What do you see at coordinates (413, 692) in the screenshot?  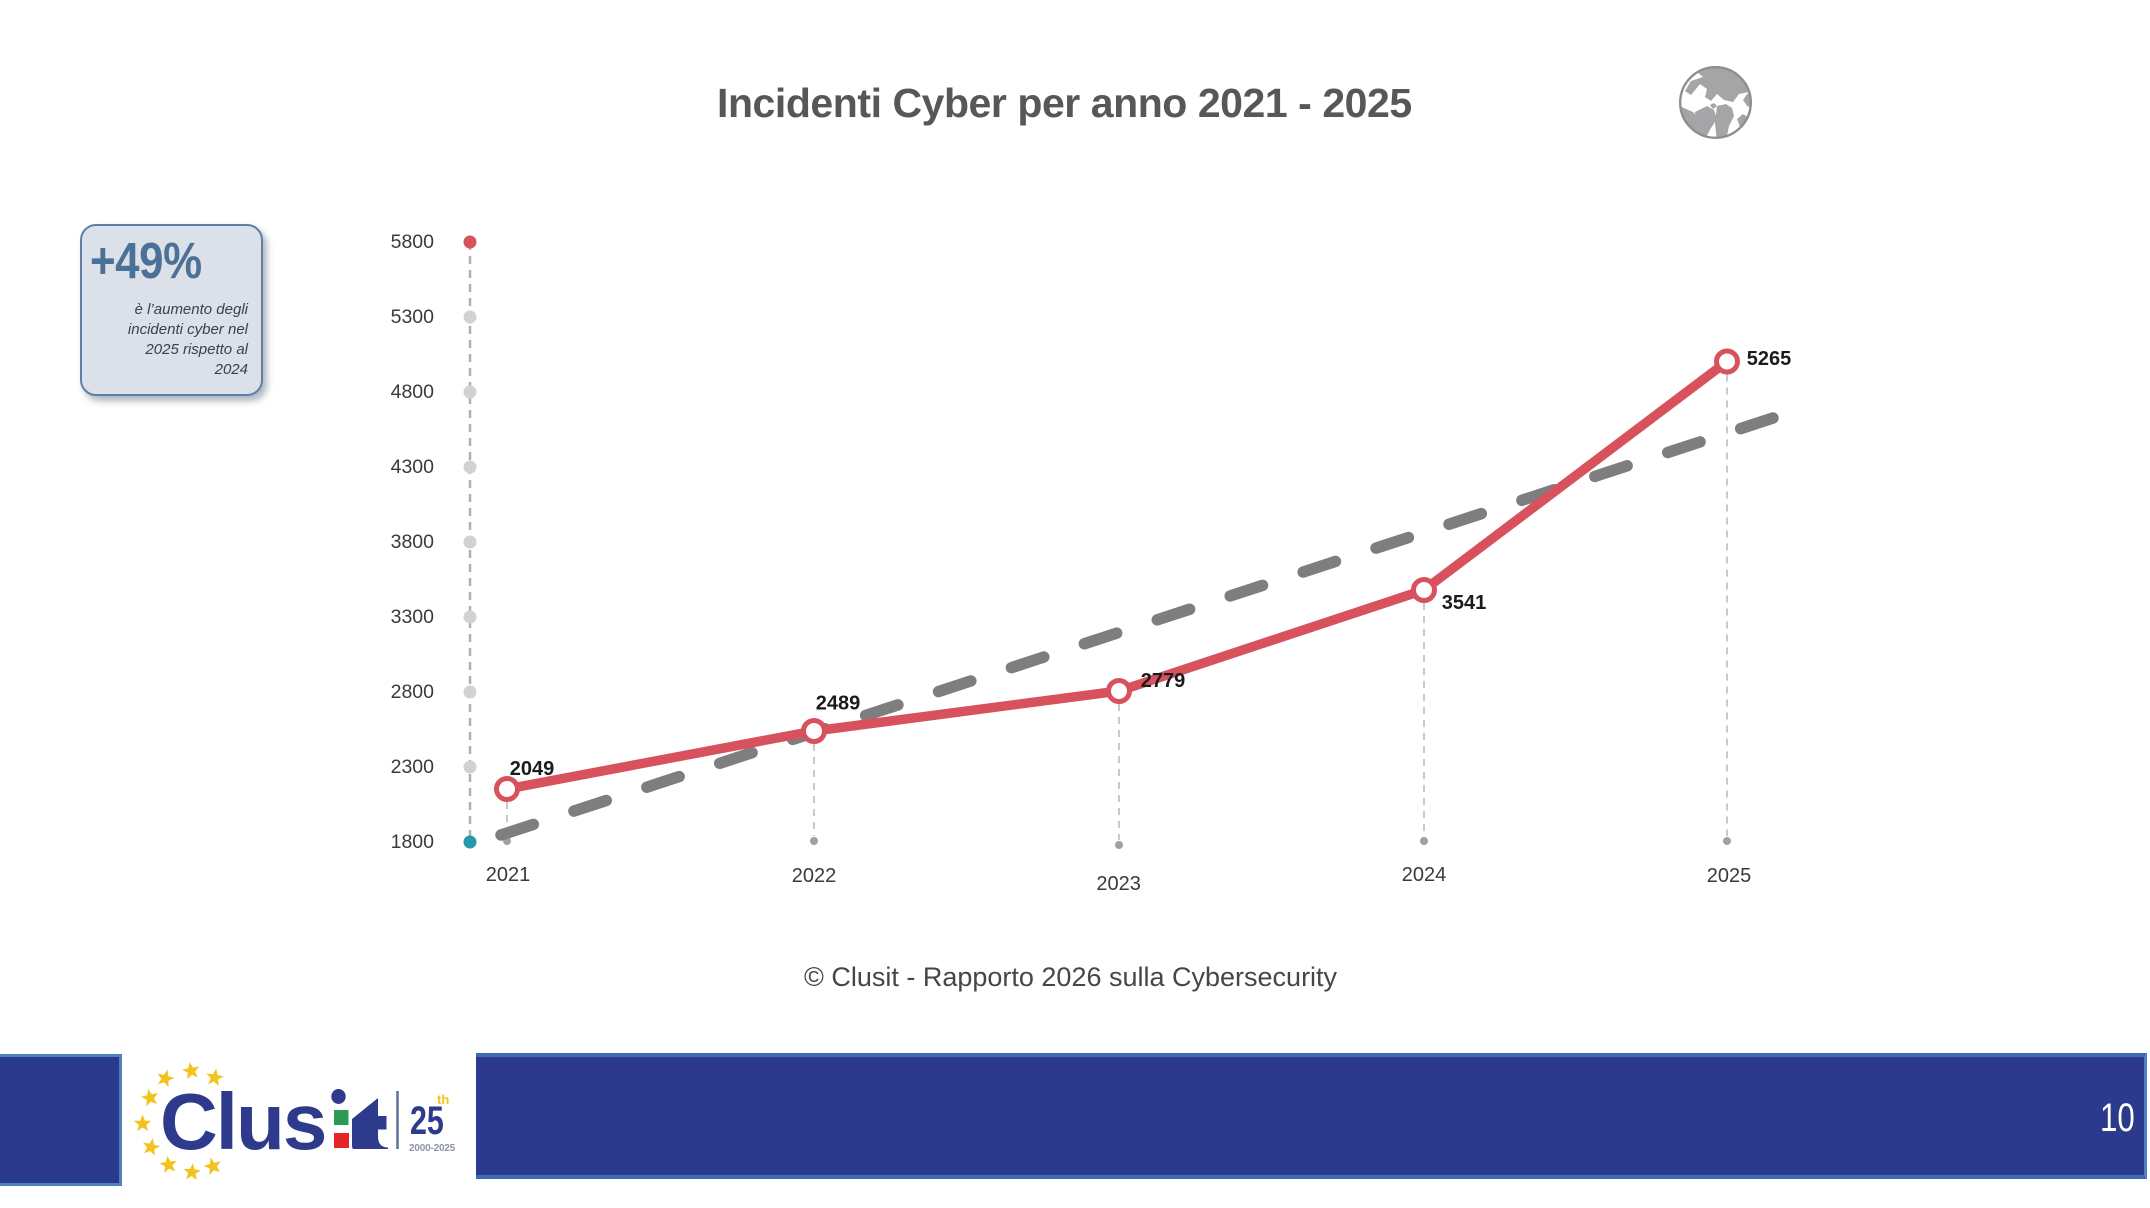 I see `svg-text: 2800` at bounding box center [413, 692].